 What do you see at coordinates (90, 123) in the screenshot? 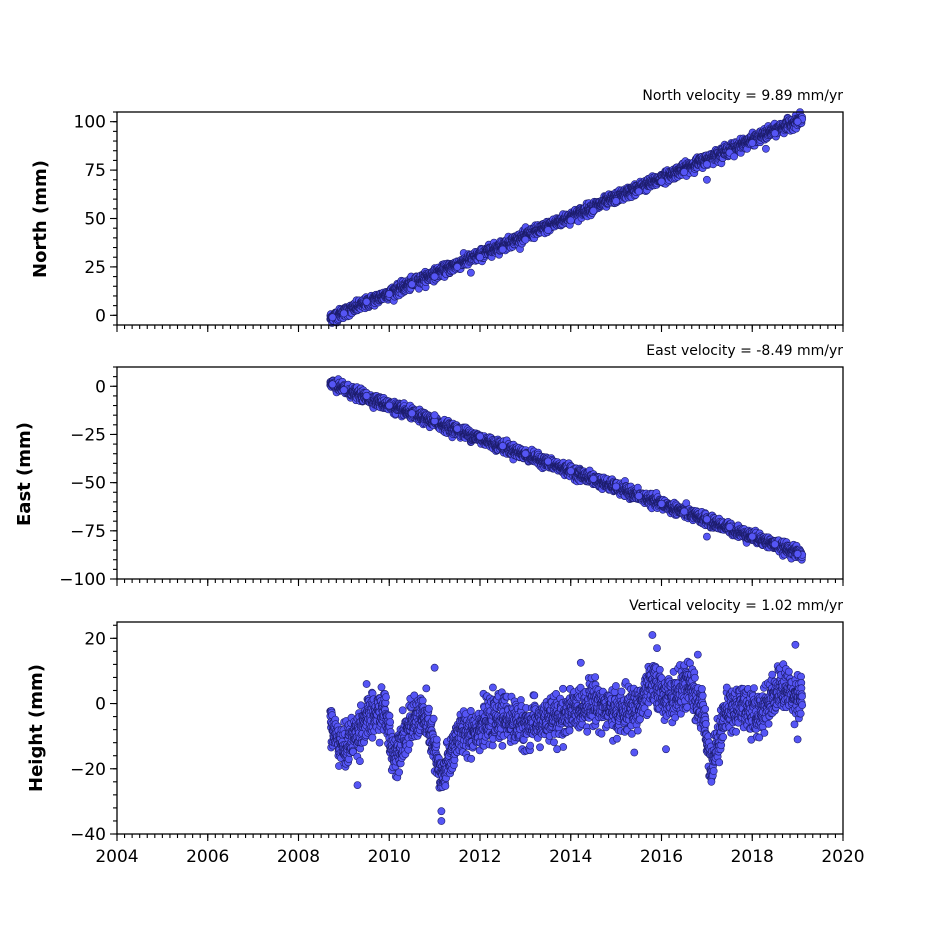
I see `y-tick-label: 100` at bounding box center [90, 123].